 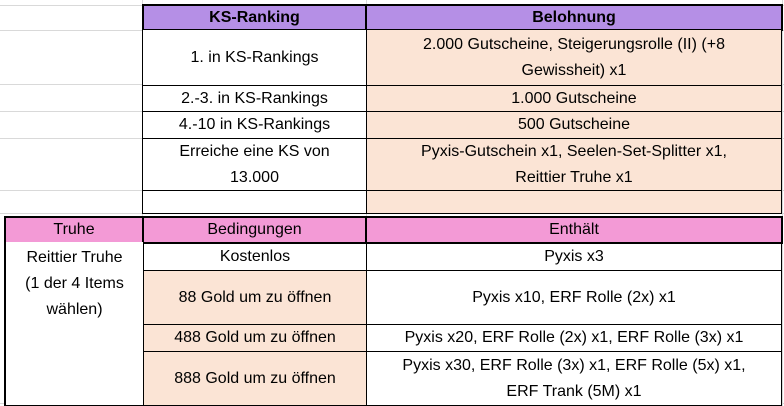 What do you see at coordinates (254, 125) in the screenshot?
I see `ranking-rank-cell: 4.-10 in KS-Rankings` at bounding box center [254, 125].